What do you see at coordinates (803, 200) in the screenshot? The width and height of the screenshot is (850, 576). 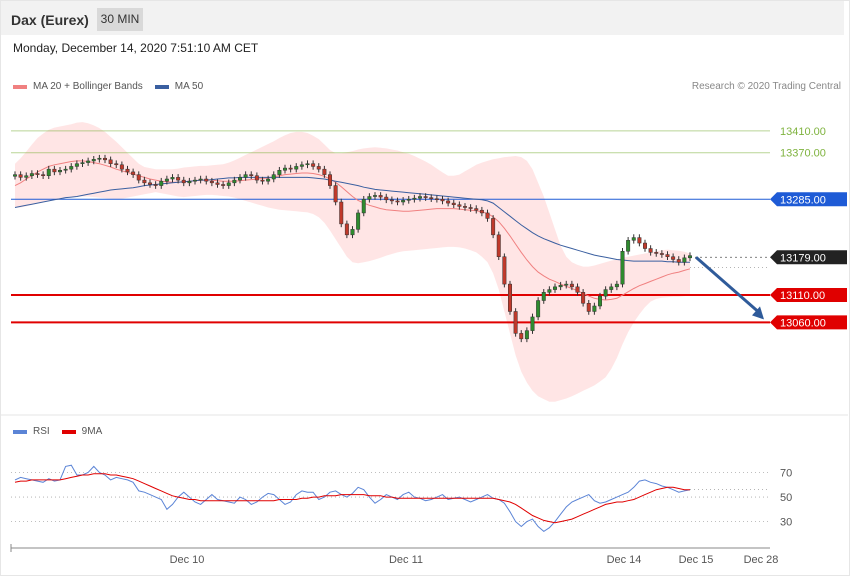 I see `level-label-2: 13285.00` at bounding box center [803, 200].